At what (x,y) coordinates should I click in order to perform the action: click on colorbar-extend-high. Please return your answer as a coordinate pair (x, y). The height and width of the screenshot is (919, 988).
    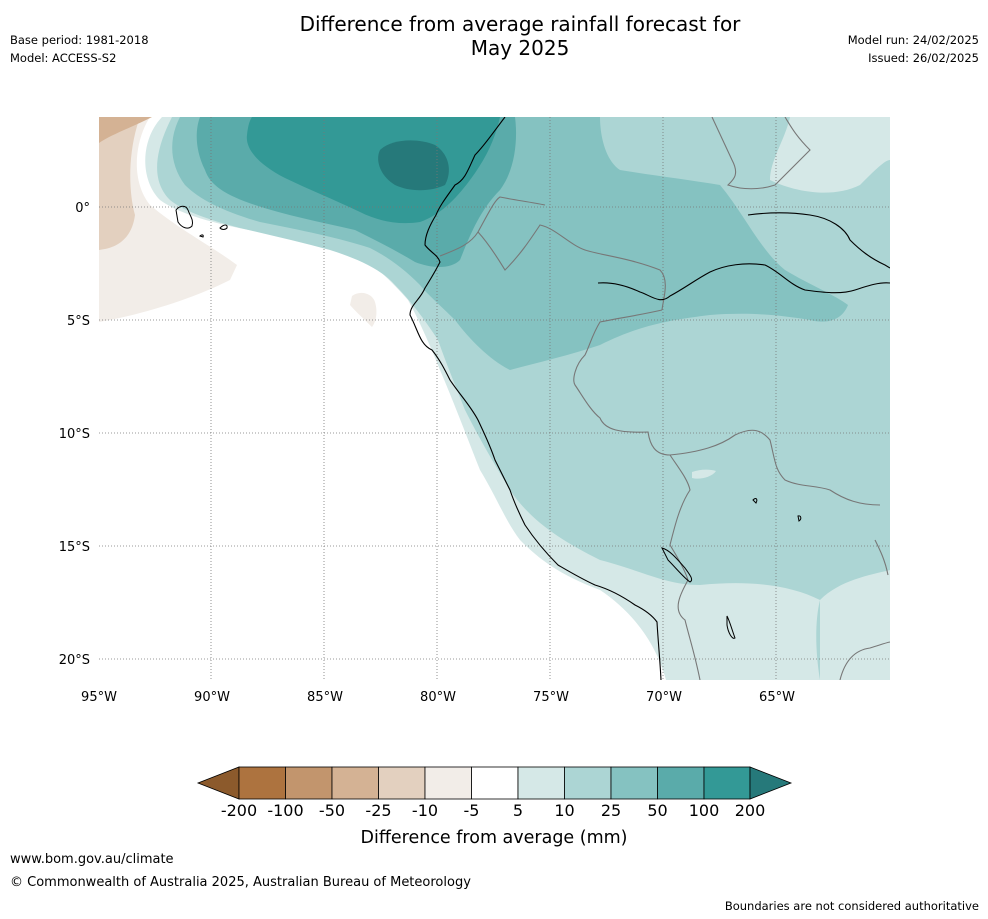
    Looking at the image, I should click on (771, 783).